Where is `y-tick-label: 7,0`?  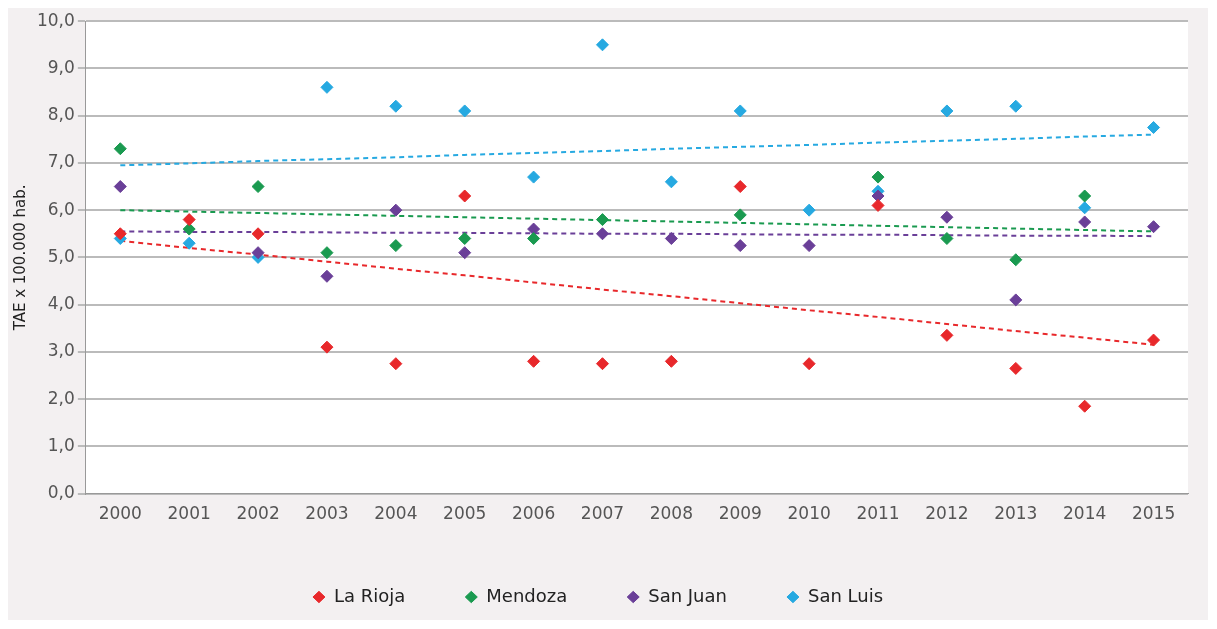
y-tick-label: 7,0 is located at coordinates (61, 161).